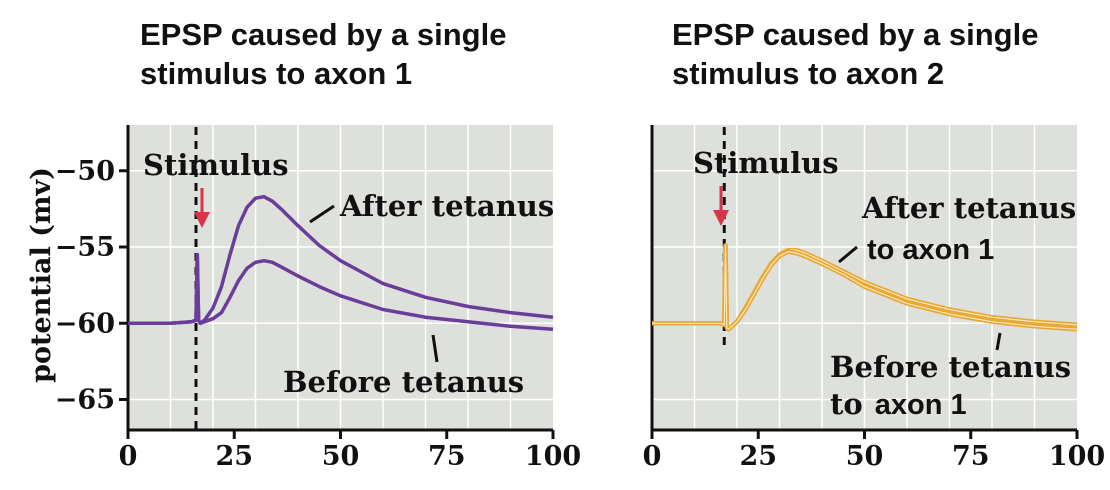 The height and width of the screenshot is (490, 1110). I want to click on chart-2-after-label-line-2: to axon 1, so click(930, 250).